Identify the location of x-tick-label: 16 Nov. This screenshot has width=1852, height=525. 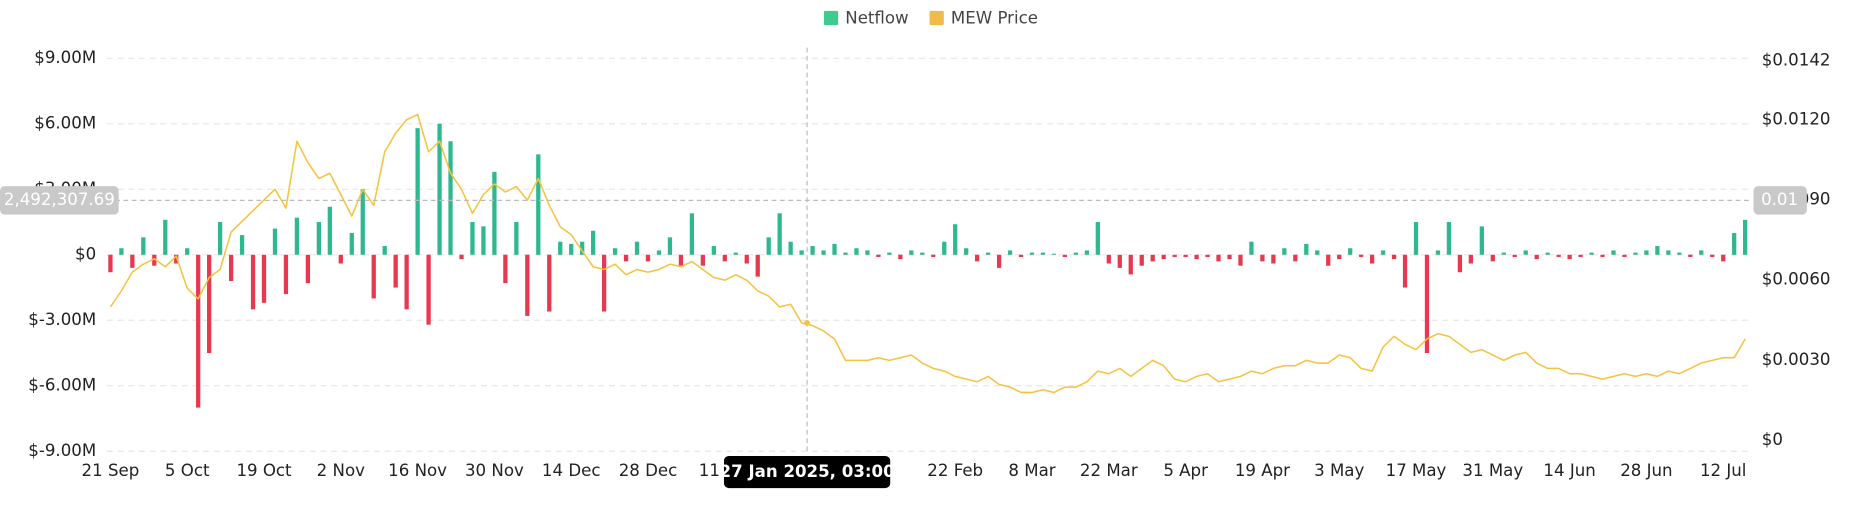
(417, 470).